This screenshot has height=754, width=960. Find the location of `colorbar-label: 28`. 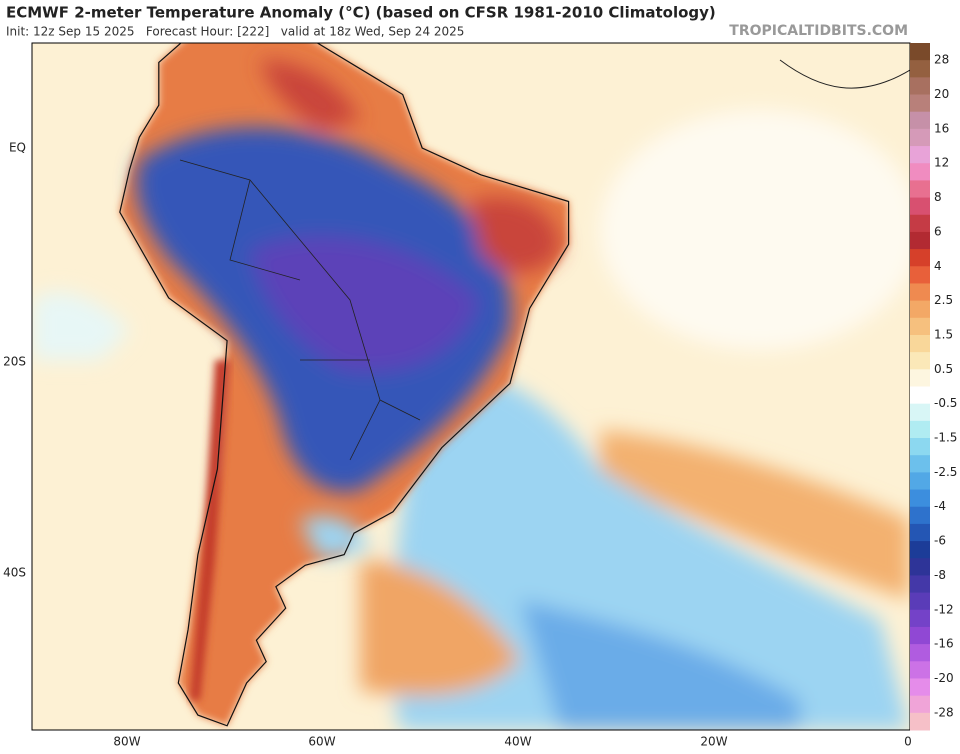

colorbar-label: 28 is located at coordinates (941, 60).